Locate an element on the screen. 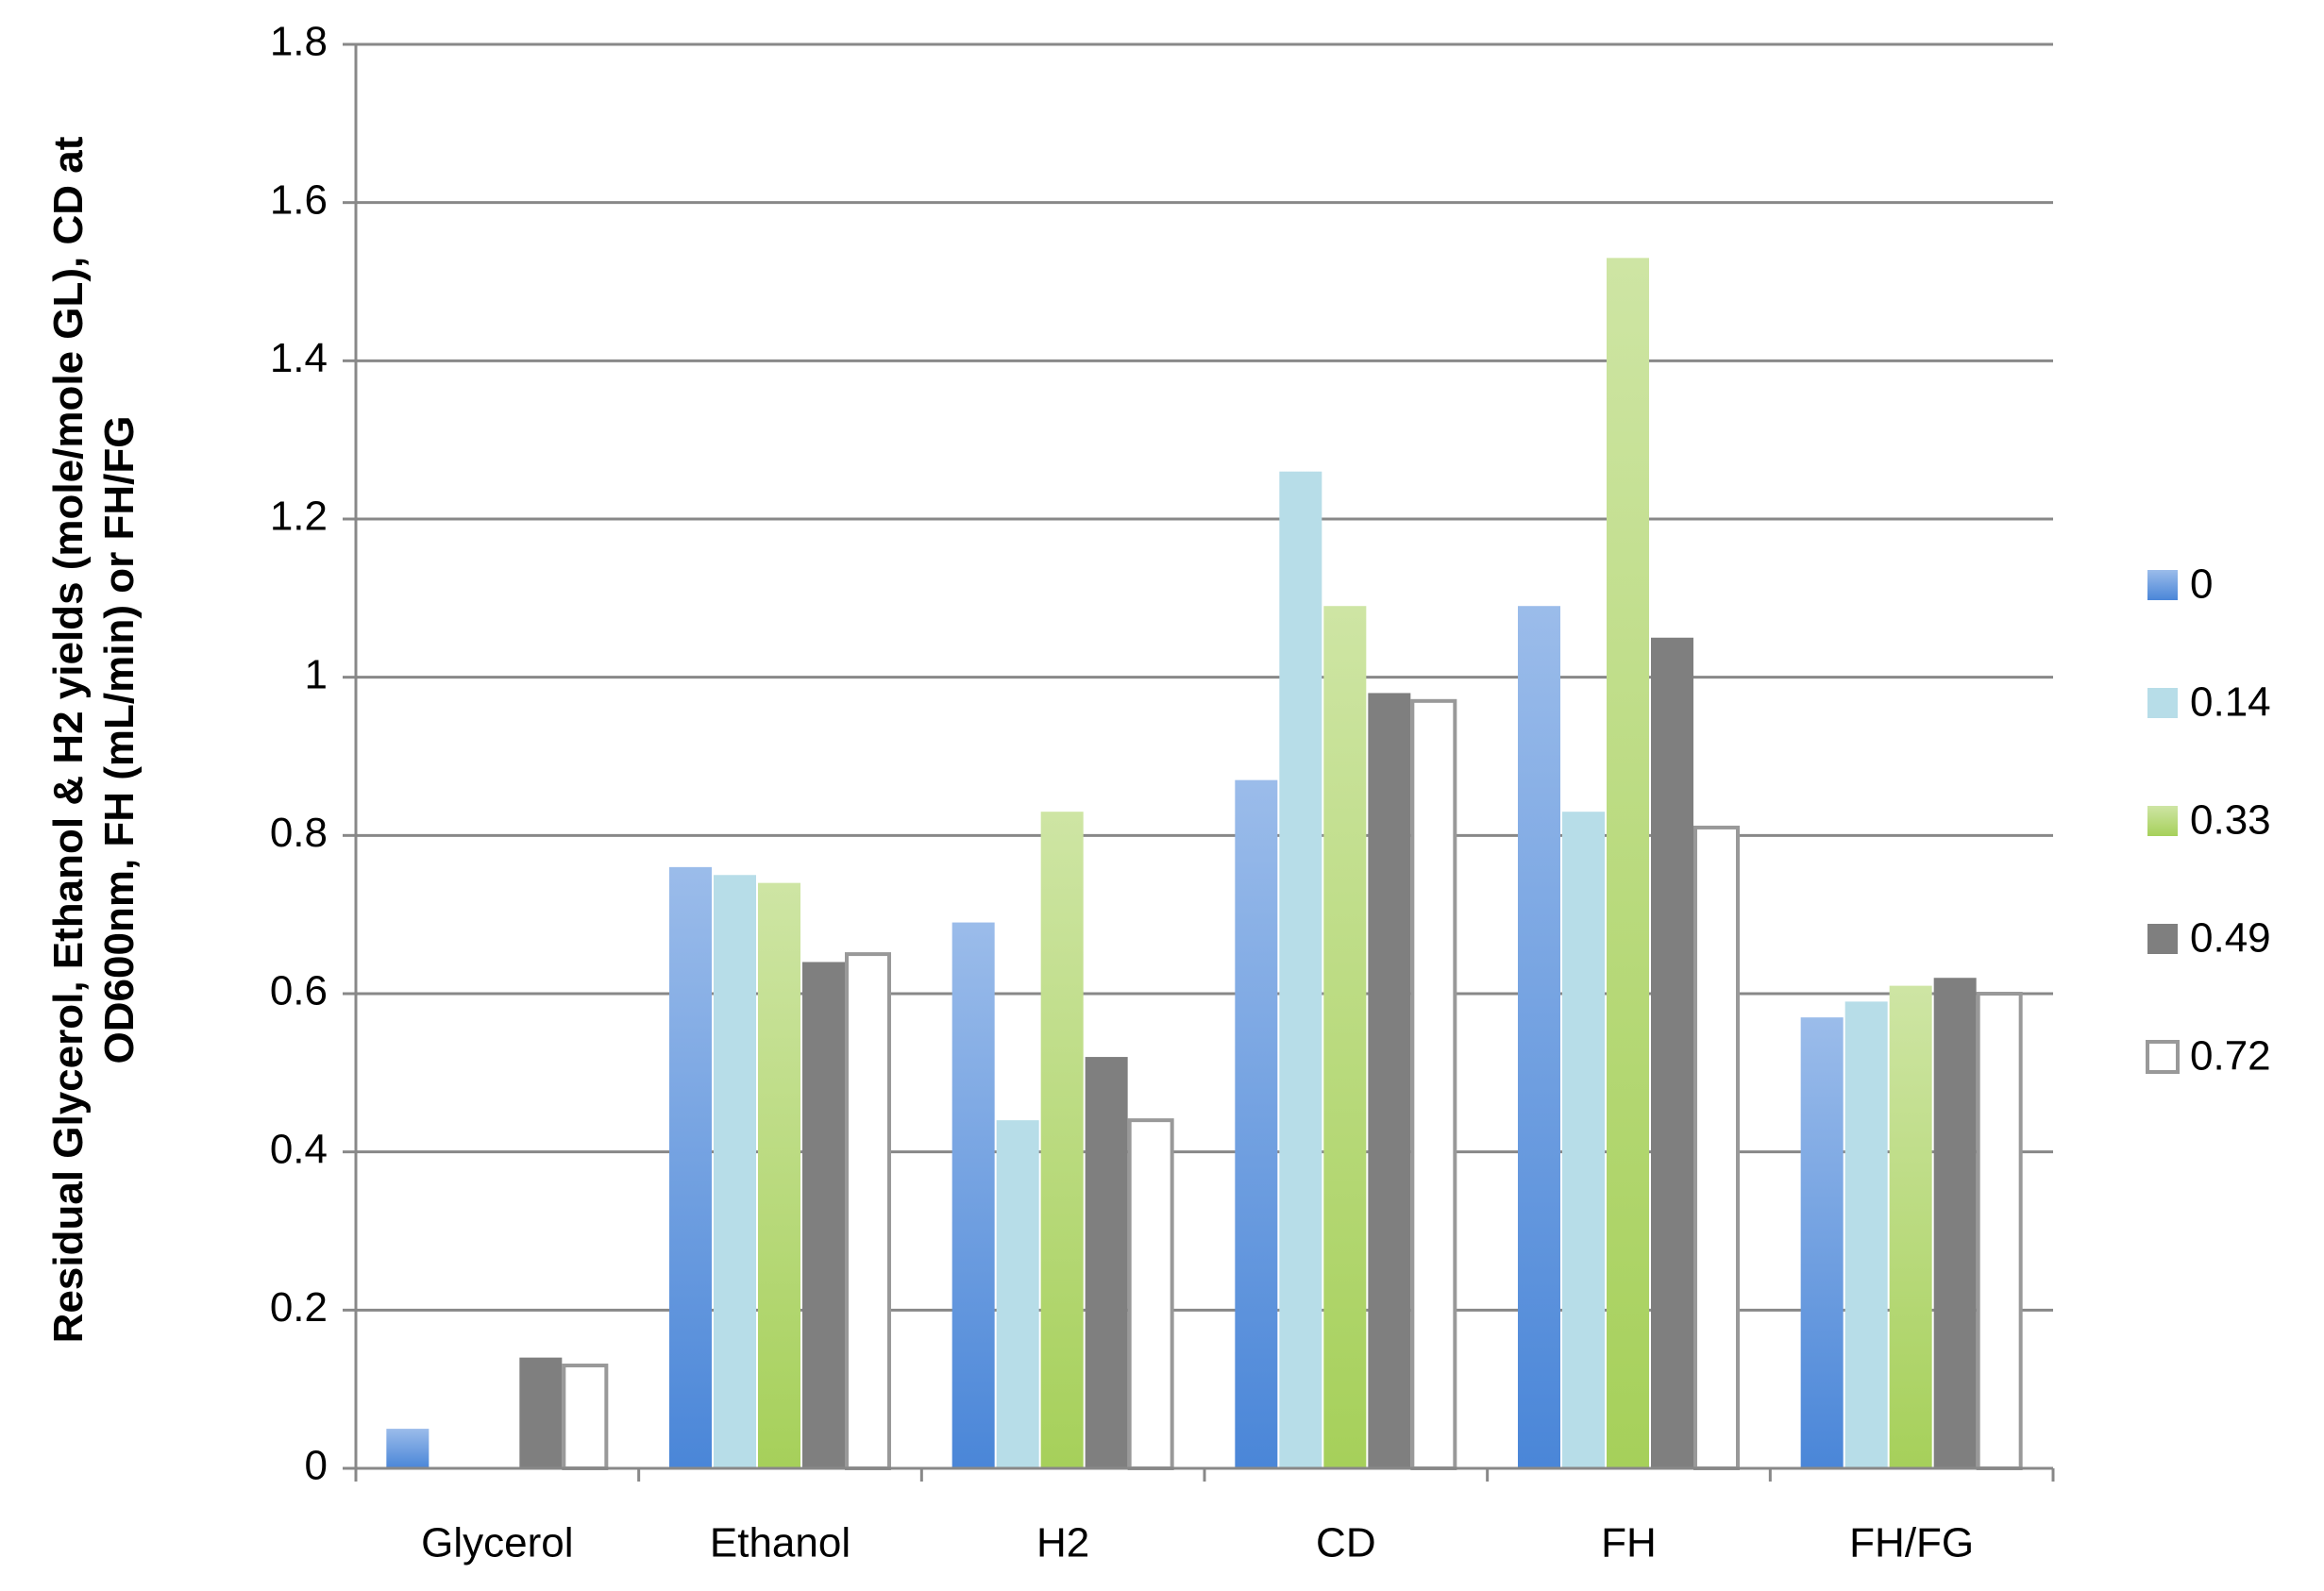 The image size is (2324, 1591). y-tick-label: 0.4 is located at coordinates (299, 1149).